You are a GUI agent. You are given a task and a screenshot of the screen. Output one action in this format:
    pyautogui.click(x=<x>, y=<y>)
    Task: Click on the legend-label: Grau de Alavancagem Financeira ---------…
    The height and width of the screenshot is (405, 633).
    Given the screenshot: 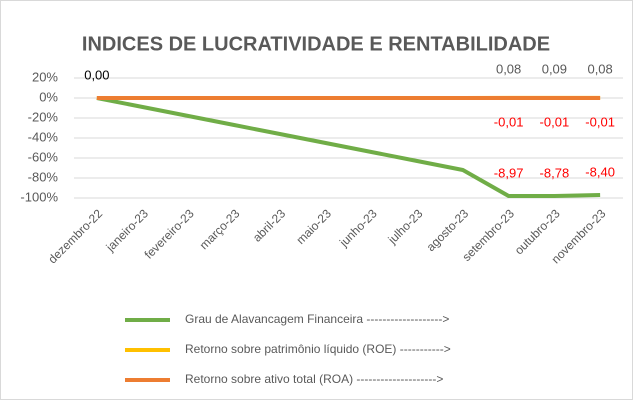 What is the action you would take?
    pyautogui.click(x=317, y=319)
    